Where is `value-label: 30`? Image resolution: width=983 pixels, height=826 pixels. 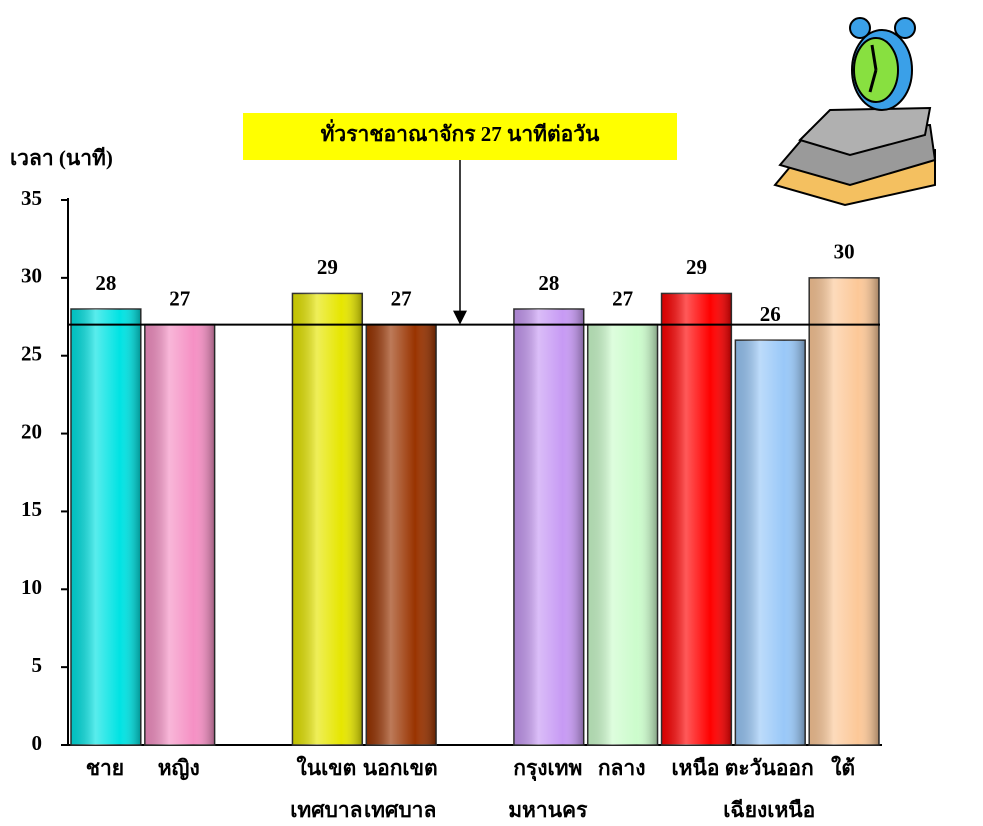
value-label: 30 is located at coordinates (844, 252).